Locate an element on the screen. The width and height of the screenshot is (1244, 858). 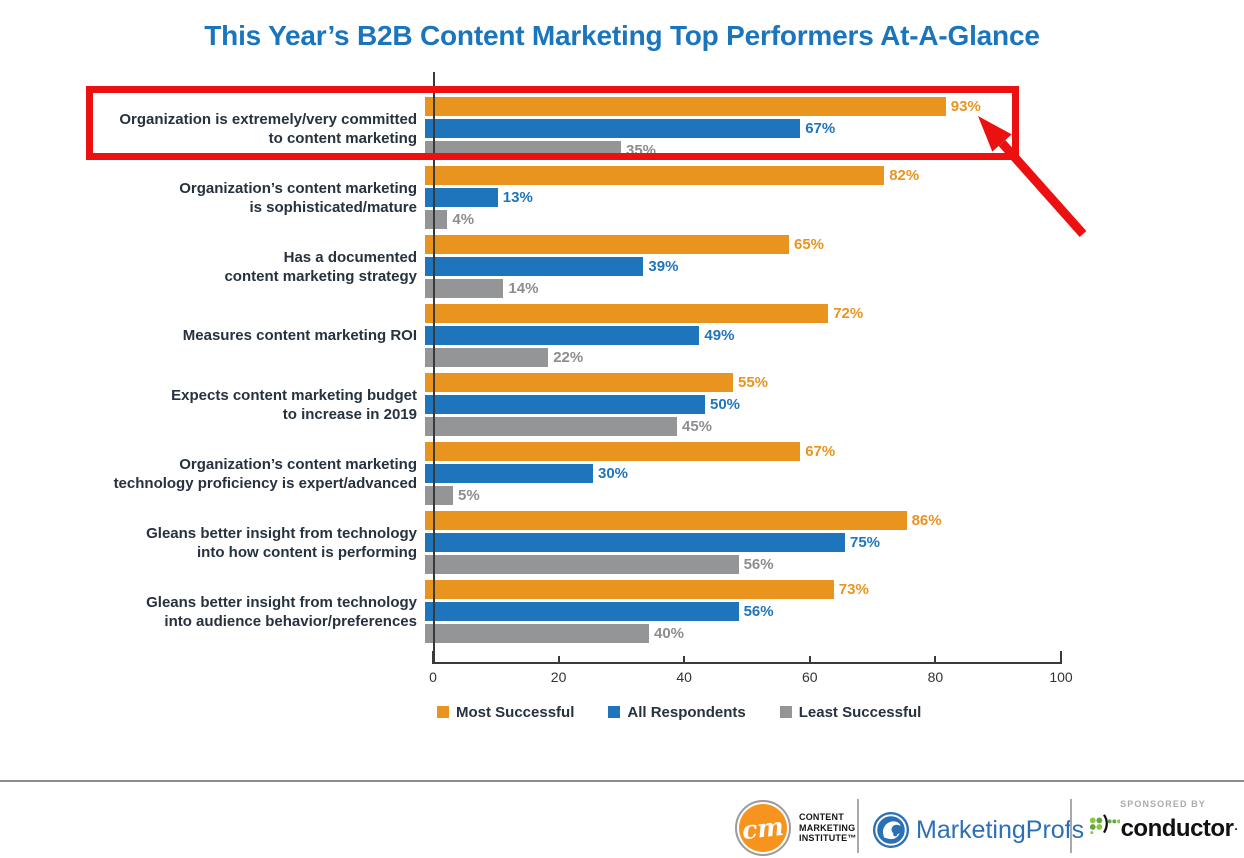
x-axis-tick-label: 40 is located at coordinates (684, 677).